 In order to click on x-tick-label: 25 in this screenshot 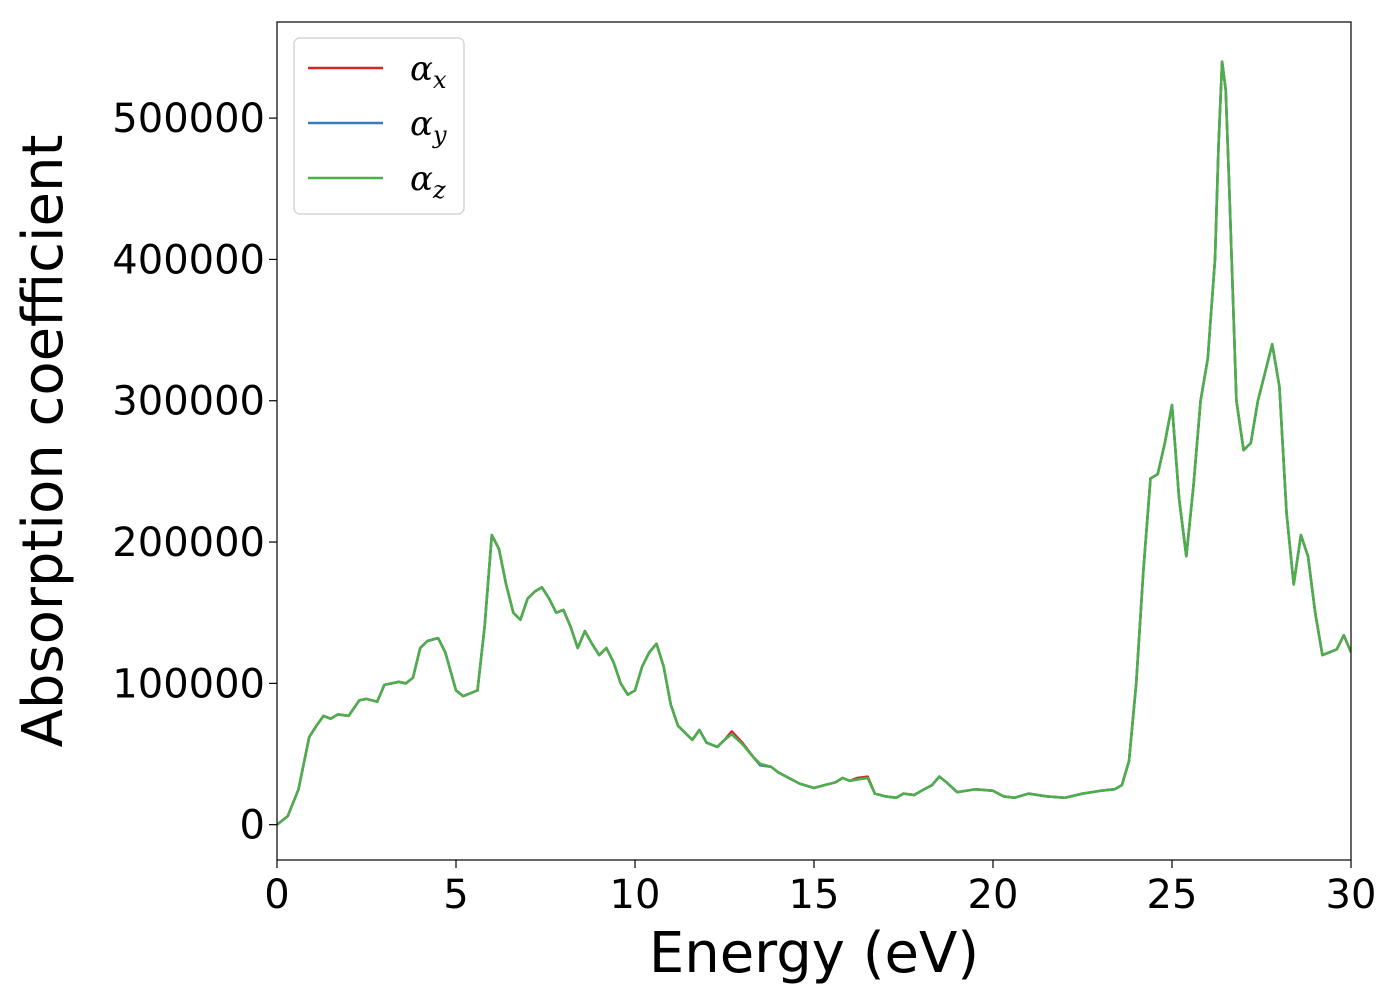, I will do `click(1172, 895)`.